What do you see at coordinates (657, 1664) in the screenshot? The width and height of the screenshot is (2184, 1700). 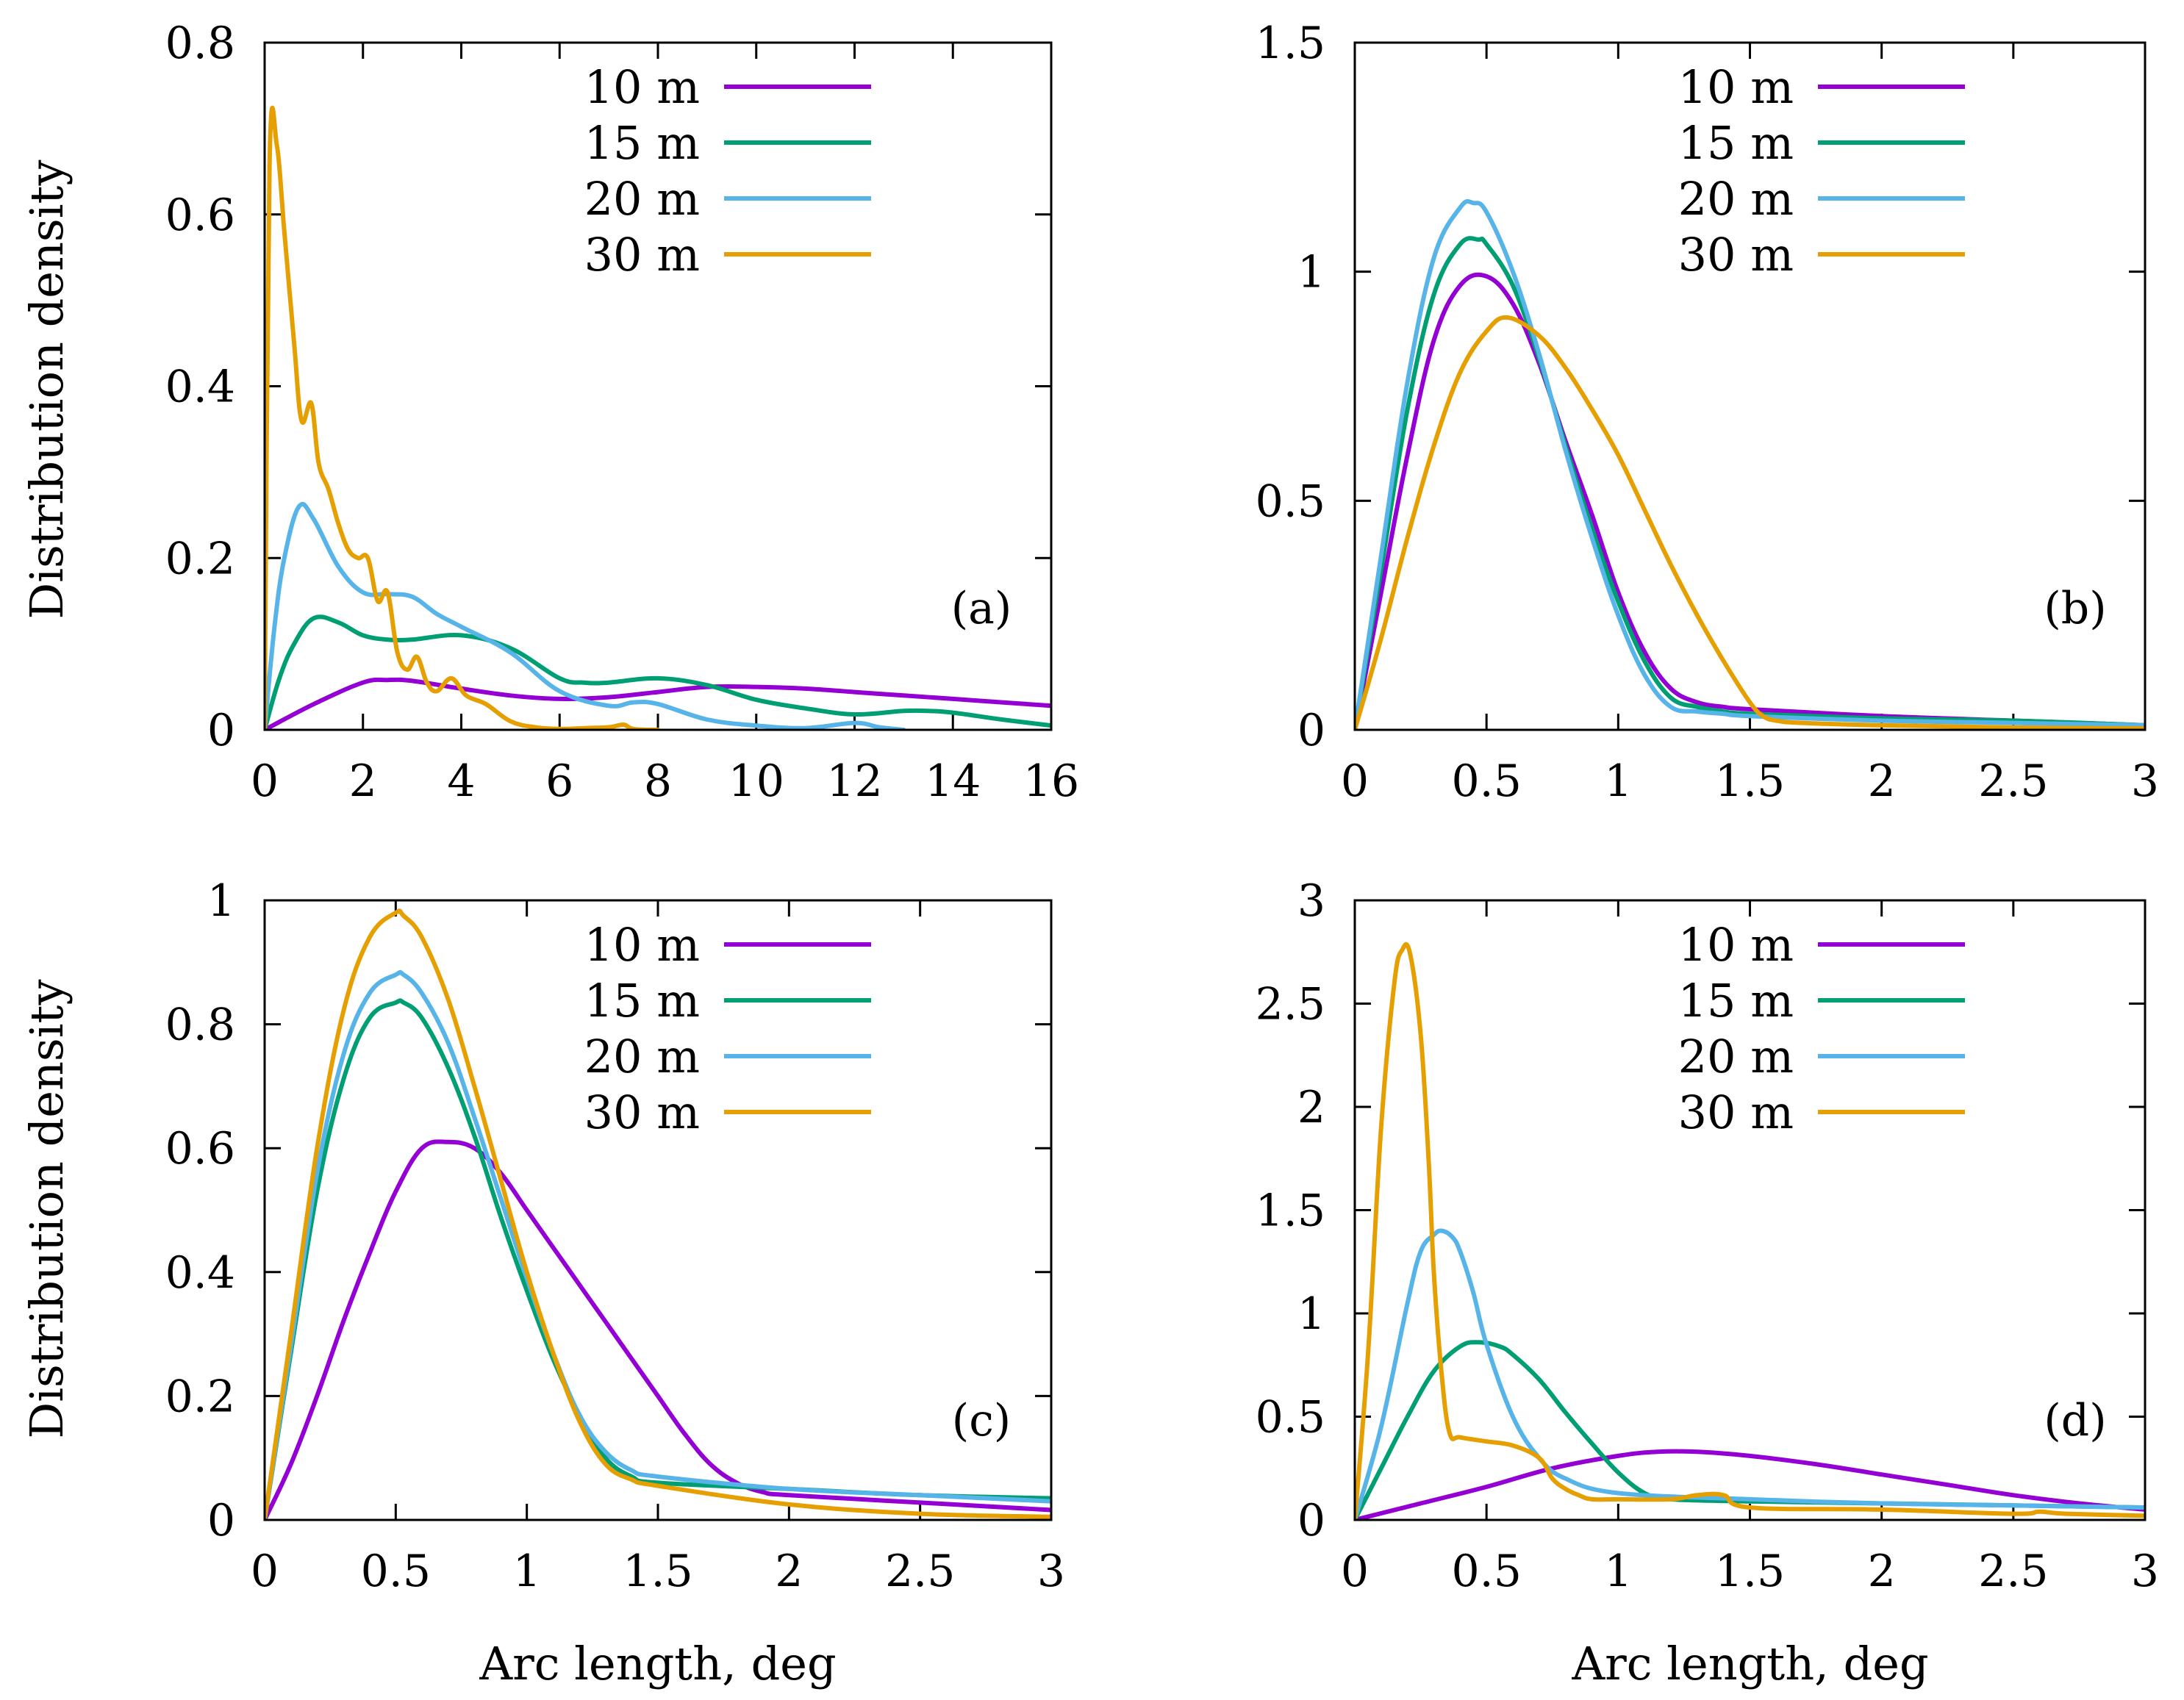 I see `x-axis-label-left: Arc length, deg` at bounding box center [657, 1664].